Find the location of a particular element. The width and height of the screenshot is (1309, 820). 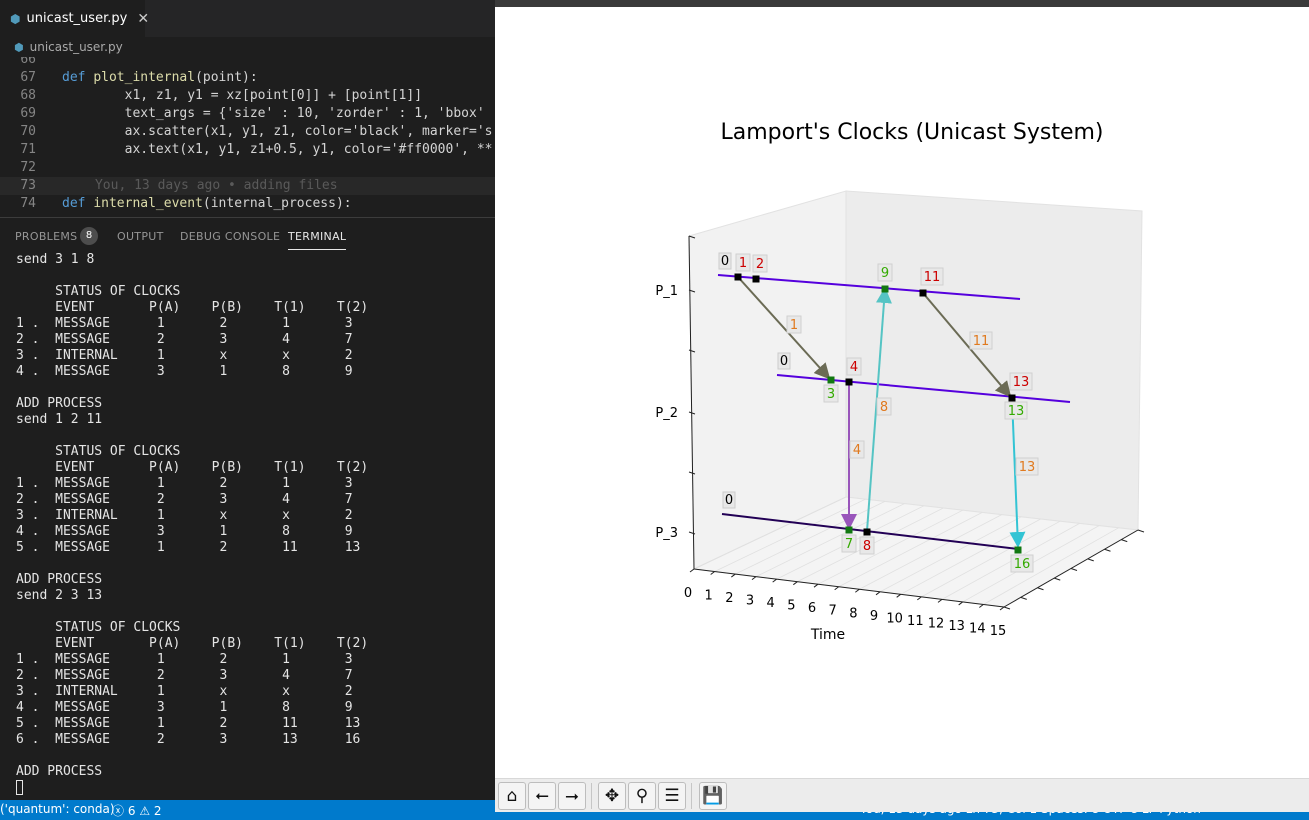

code-line: 73 You, 13 days ago • adding files is located at coordinates (247, 186).